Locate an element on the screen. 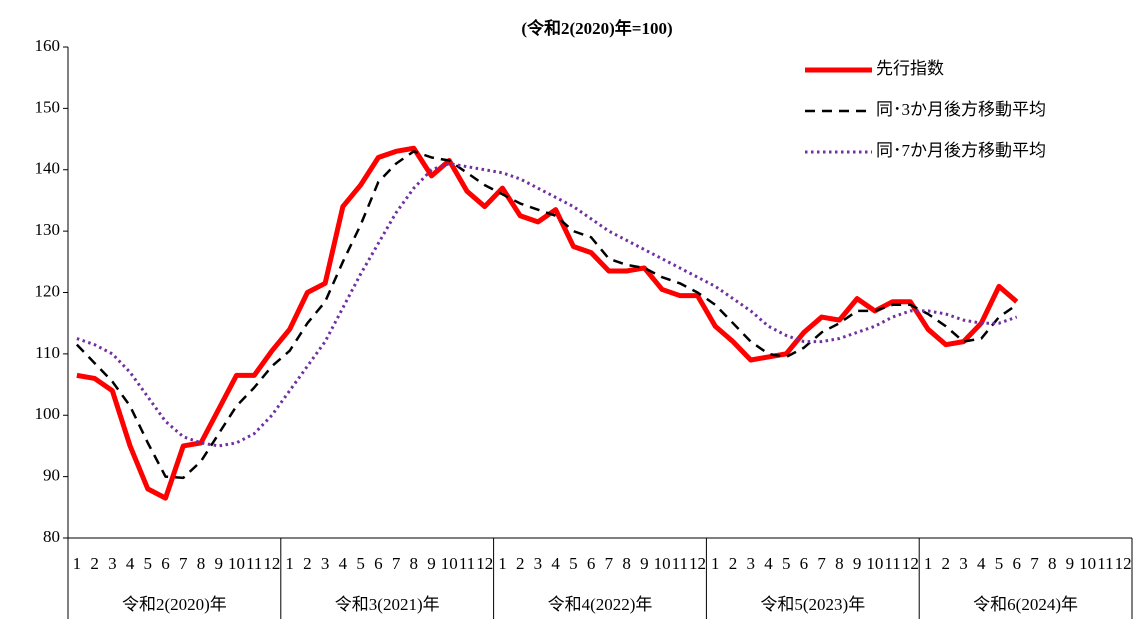 The height and width of the screenshot is (619, 1133). chart-title: (令和2(2020)年=100) is located at coordinates (596, 28).